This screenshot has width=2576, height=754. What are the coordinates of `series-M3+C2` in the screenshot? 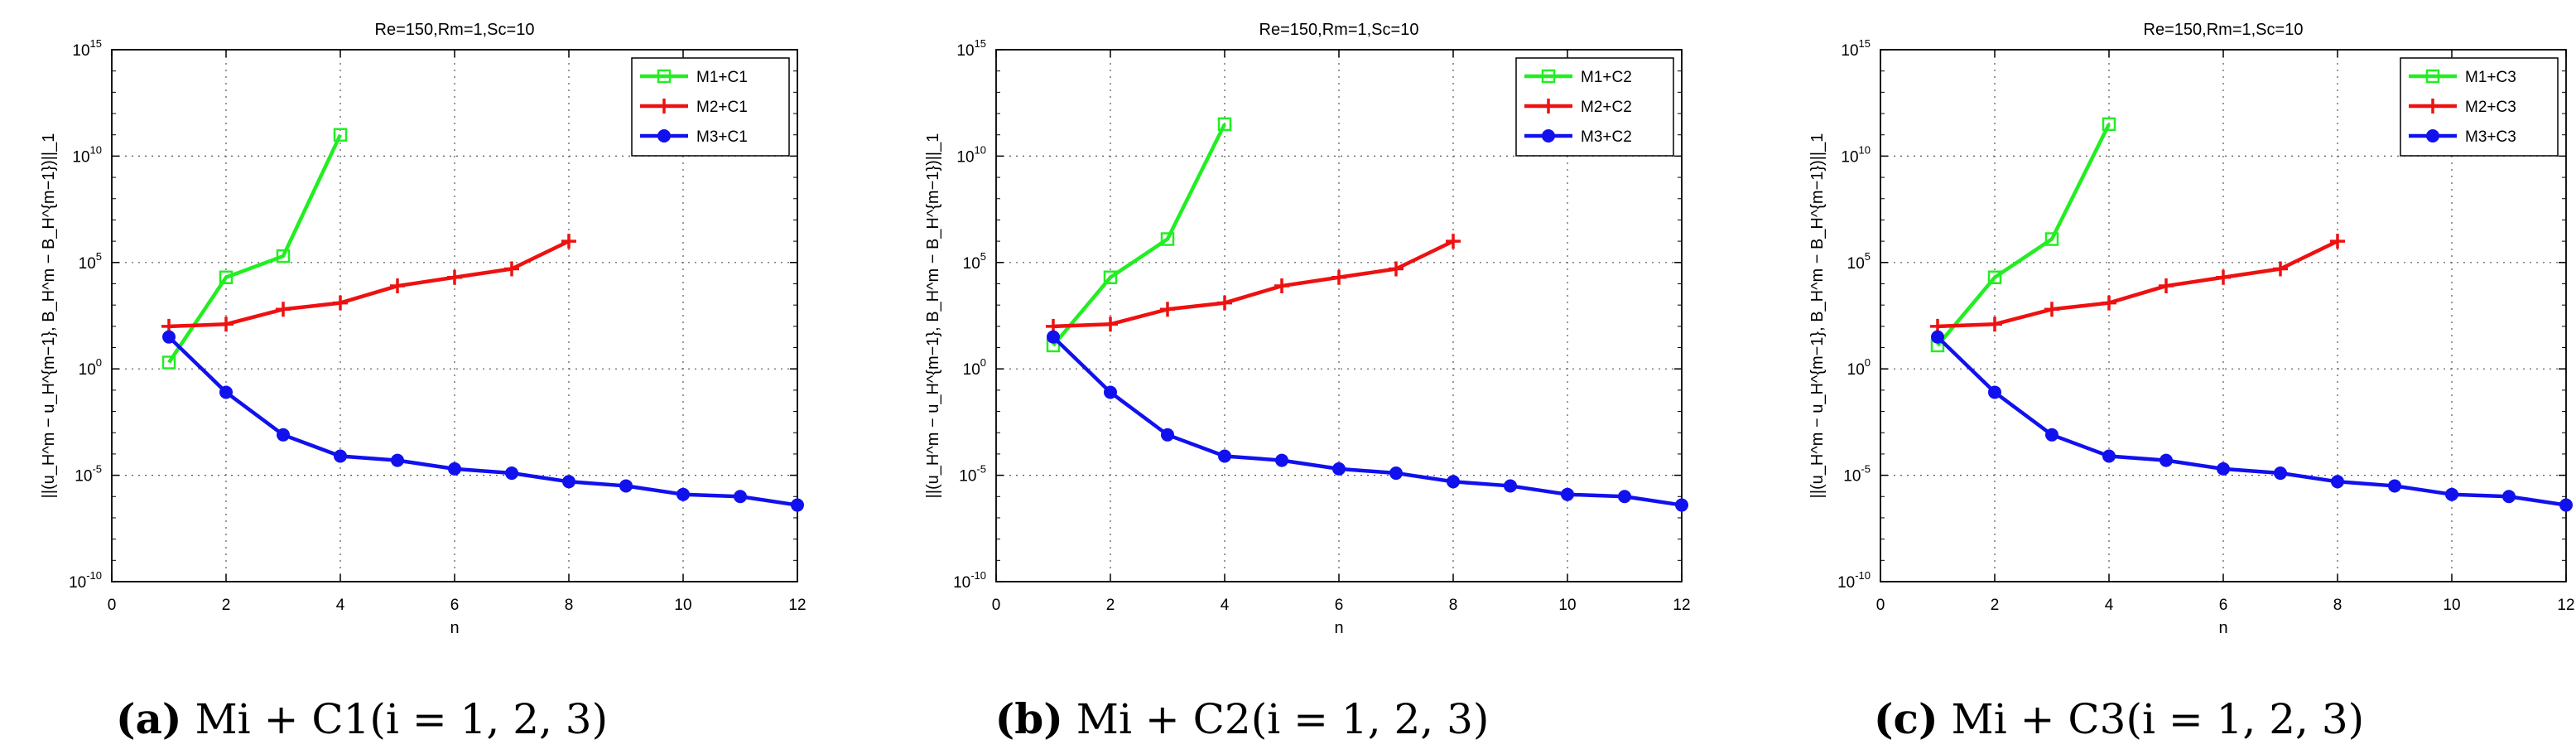 It's located at (1367, 421).